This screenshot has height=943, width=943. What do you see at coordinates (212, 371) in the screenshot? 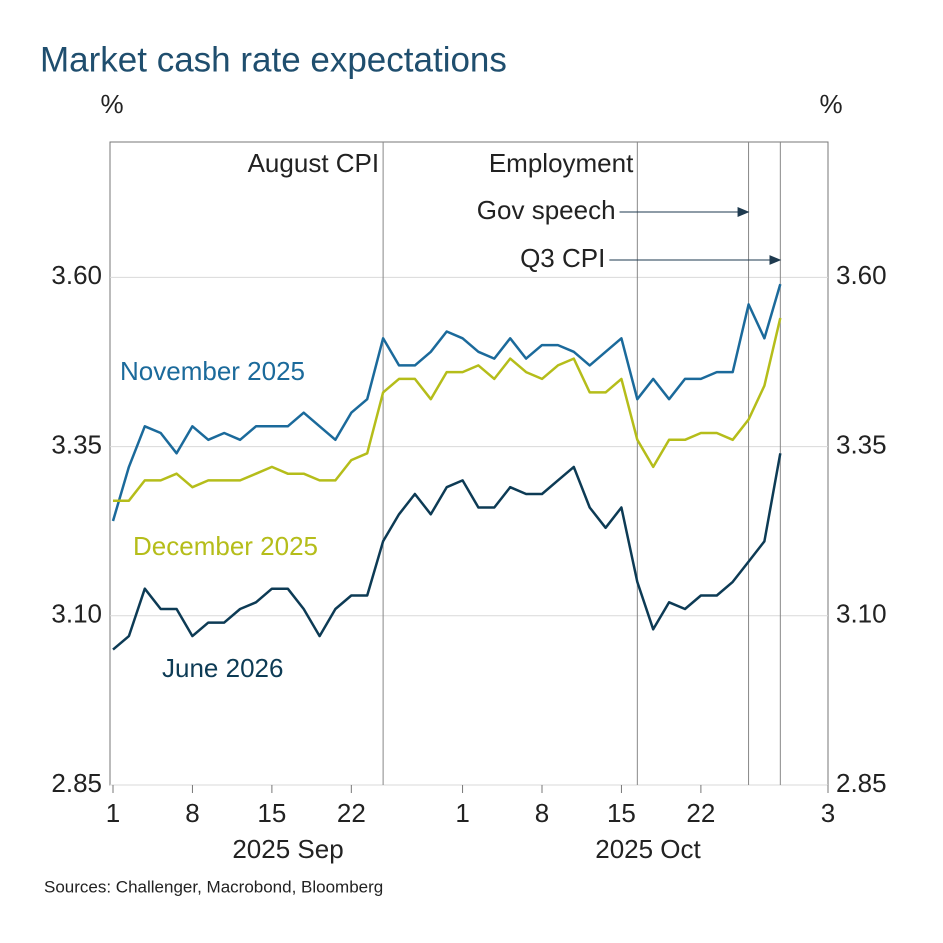
I see `series-label: November 2025` at bounding box center [212, 371].